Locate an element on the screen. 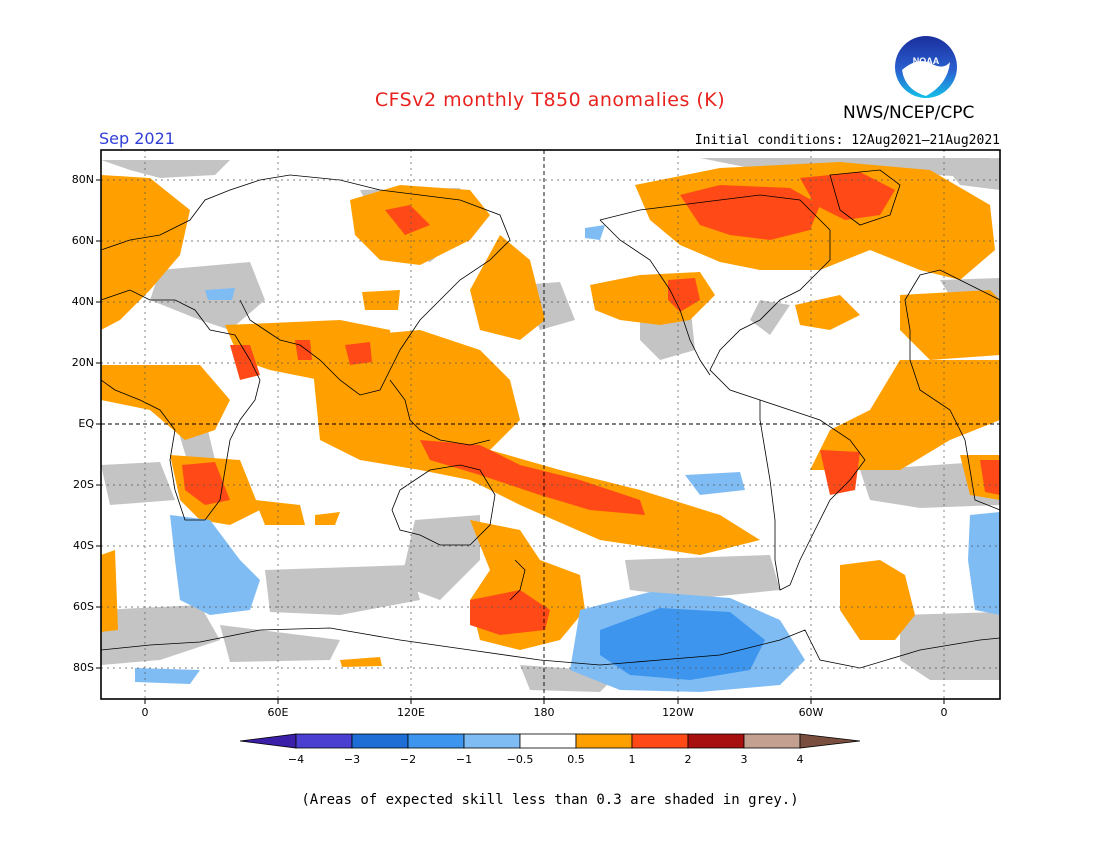 The image size is (1100, 850). agency-label: NWS/NCEP/CPC is located at coordinates (909, 113).